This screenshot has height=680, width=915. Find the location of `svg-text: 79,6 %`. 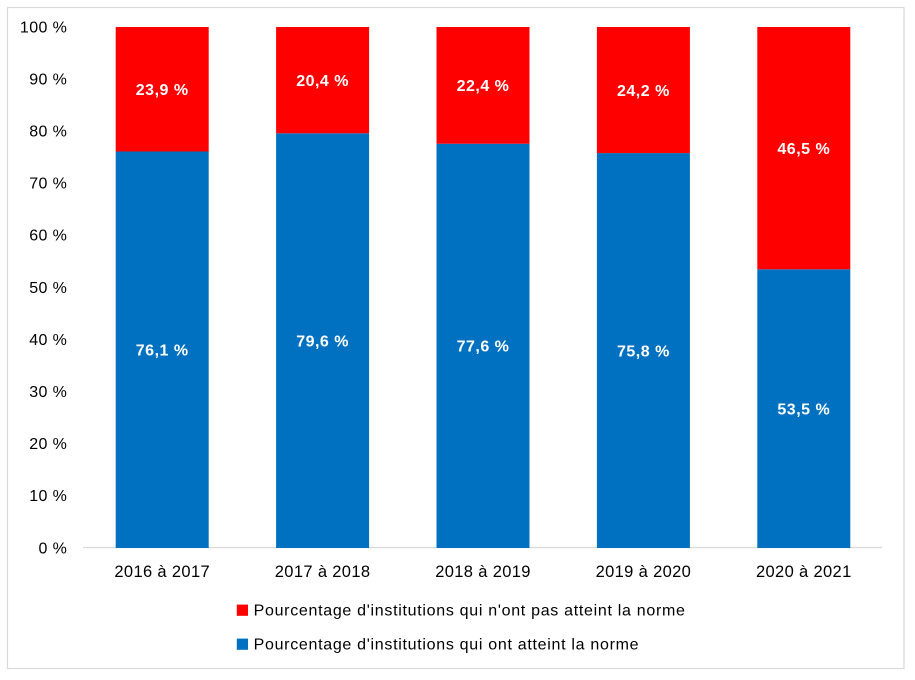

svg-text: 79,6 % is located at coordinates (322, 341).